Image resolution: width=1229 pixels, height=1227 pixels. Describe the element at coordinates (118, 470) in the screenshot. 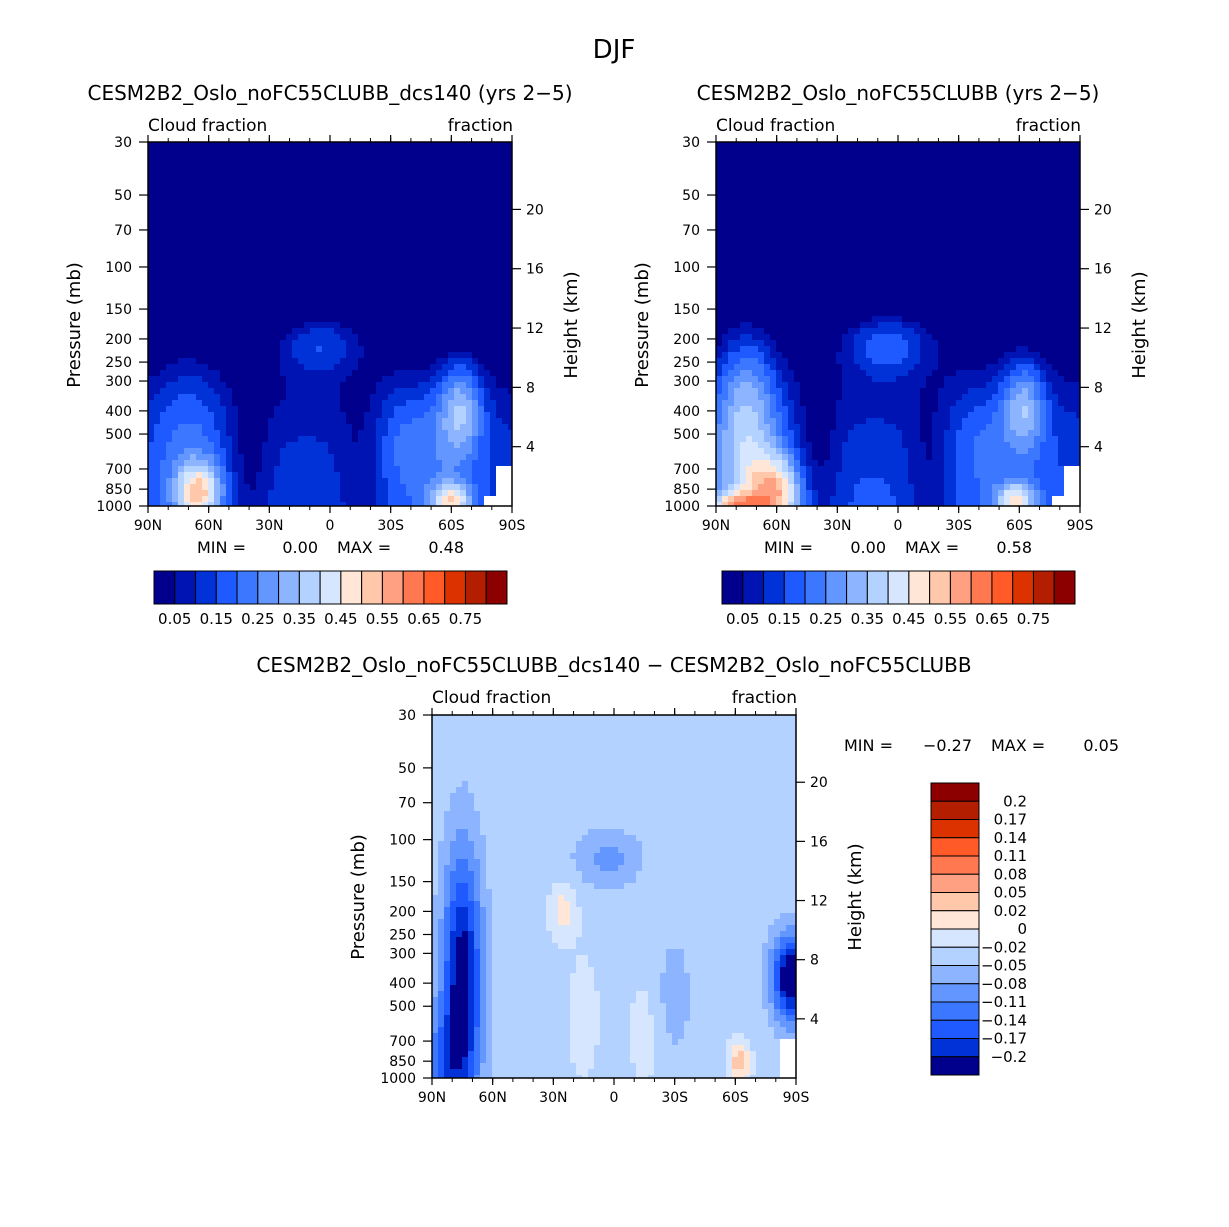

I see `y-tick-label: 700` at that location.